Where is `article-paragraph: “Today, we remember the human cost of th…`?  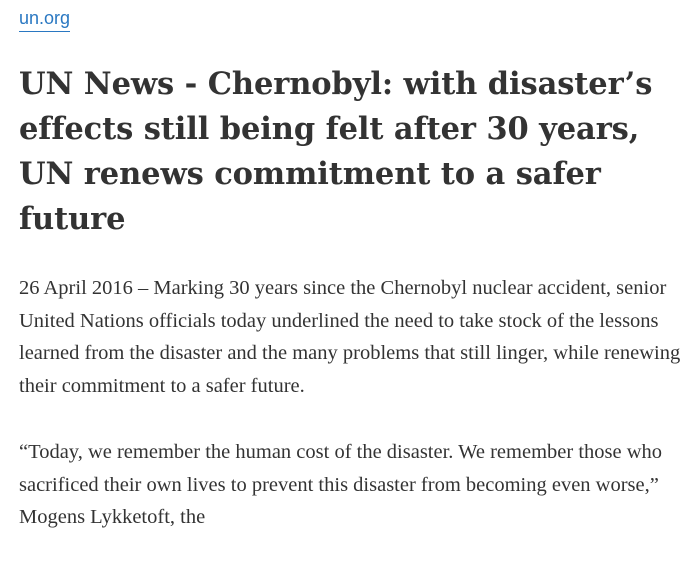
article-paragraph: “Today, we remember the human cost of th… is located at coordinates (341, 484).